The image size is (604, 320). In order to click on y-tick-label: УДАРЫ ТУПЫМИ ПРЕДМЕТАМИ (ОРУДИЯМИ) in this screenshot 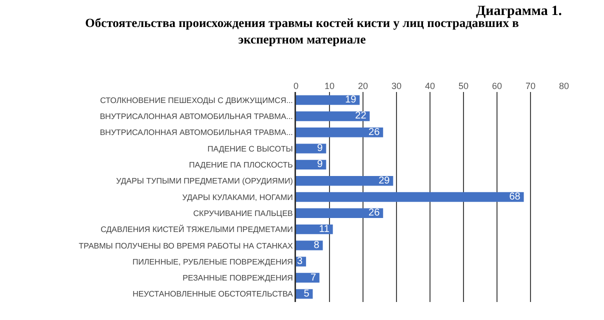, I will do `click(205, 181)`.